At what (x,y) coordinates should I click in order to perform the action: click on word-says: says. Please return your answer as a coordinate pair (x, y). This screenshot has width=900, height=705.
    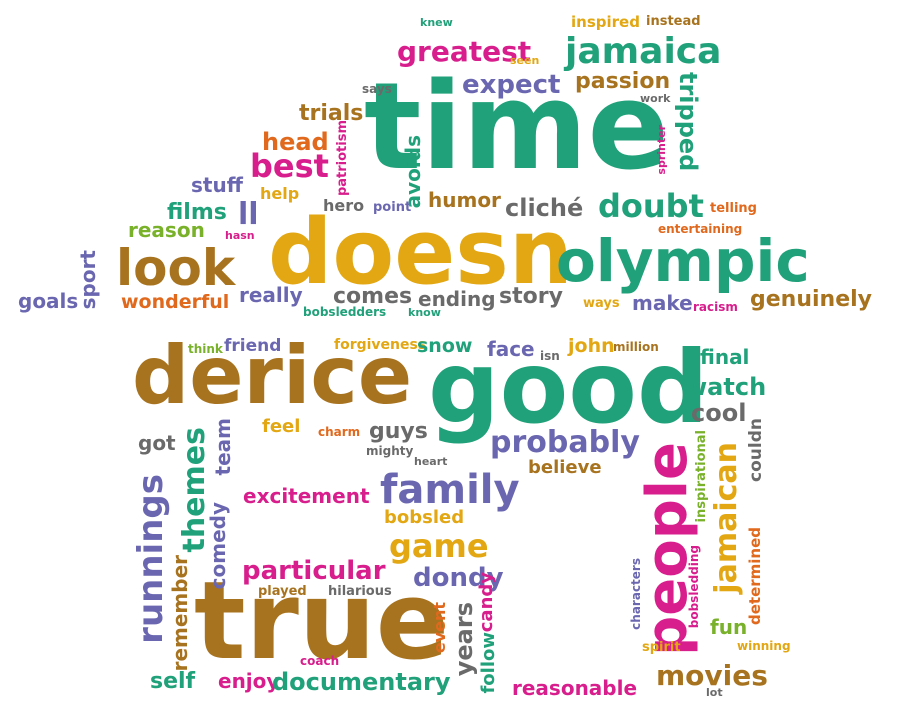
    Looking at the image, I should click on (377, 89).